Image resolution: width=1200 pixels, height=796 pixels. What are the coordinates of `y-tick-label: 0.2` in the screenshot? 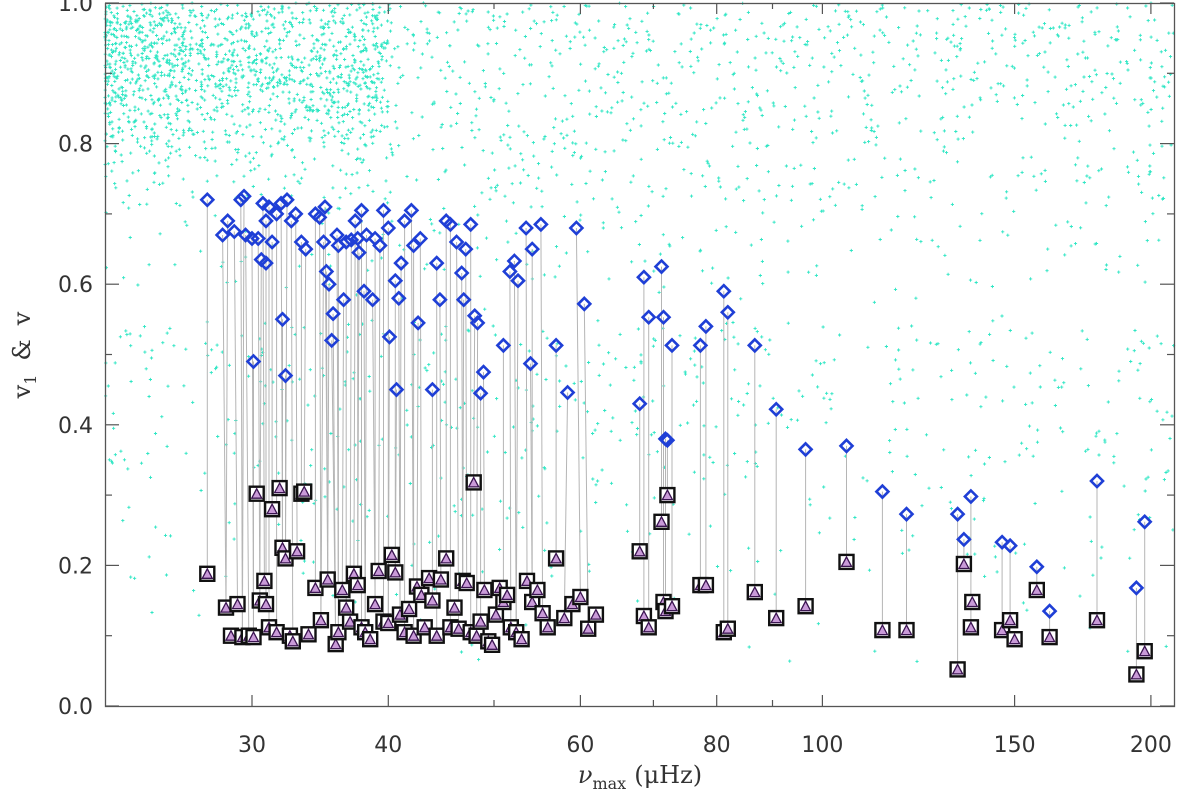 It's located at (75, 566).